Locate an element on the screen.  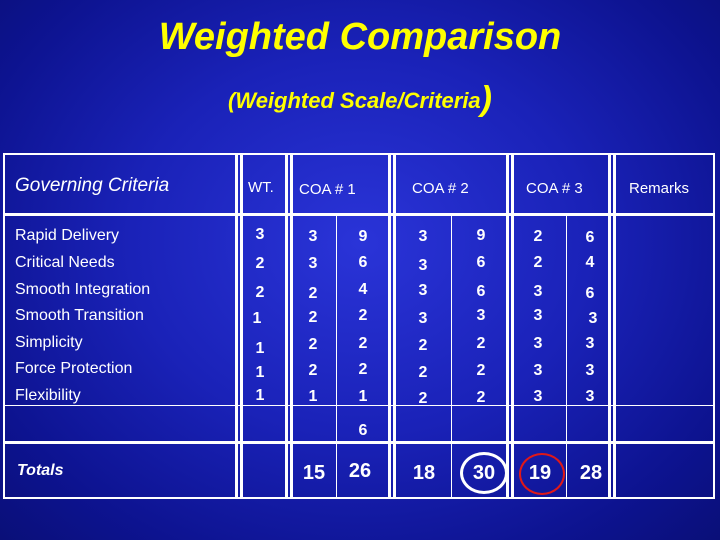
highlight-circle-red is located at coordinates (542, 474).